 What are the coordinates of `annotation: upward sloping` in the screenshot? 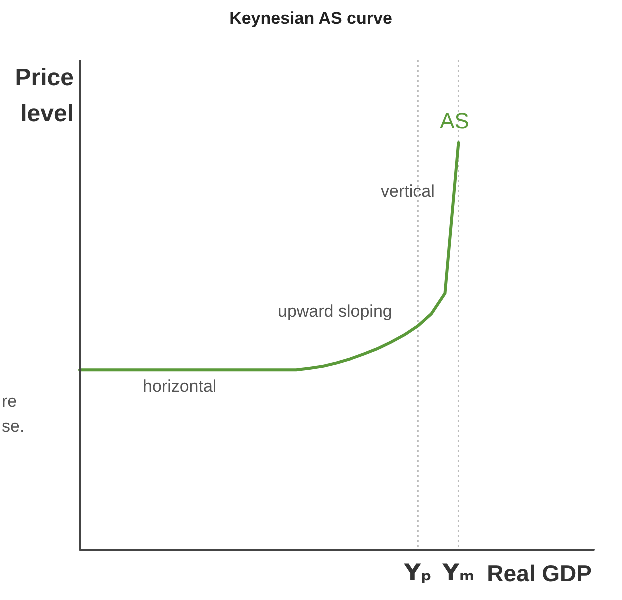 It's located at (335, 311).